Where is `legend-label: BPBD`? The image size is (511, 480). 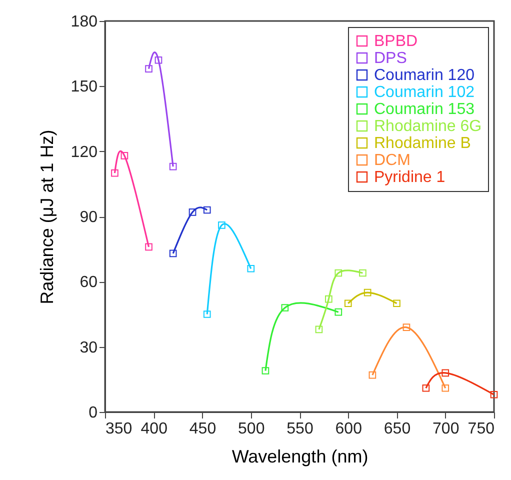 legend-label: BPBD is located at coordinates (396, 41).